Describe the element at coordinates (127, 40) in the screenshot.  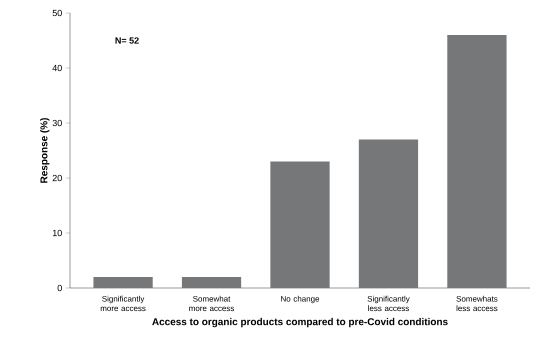
I see `annotation: N= 52` at that location.